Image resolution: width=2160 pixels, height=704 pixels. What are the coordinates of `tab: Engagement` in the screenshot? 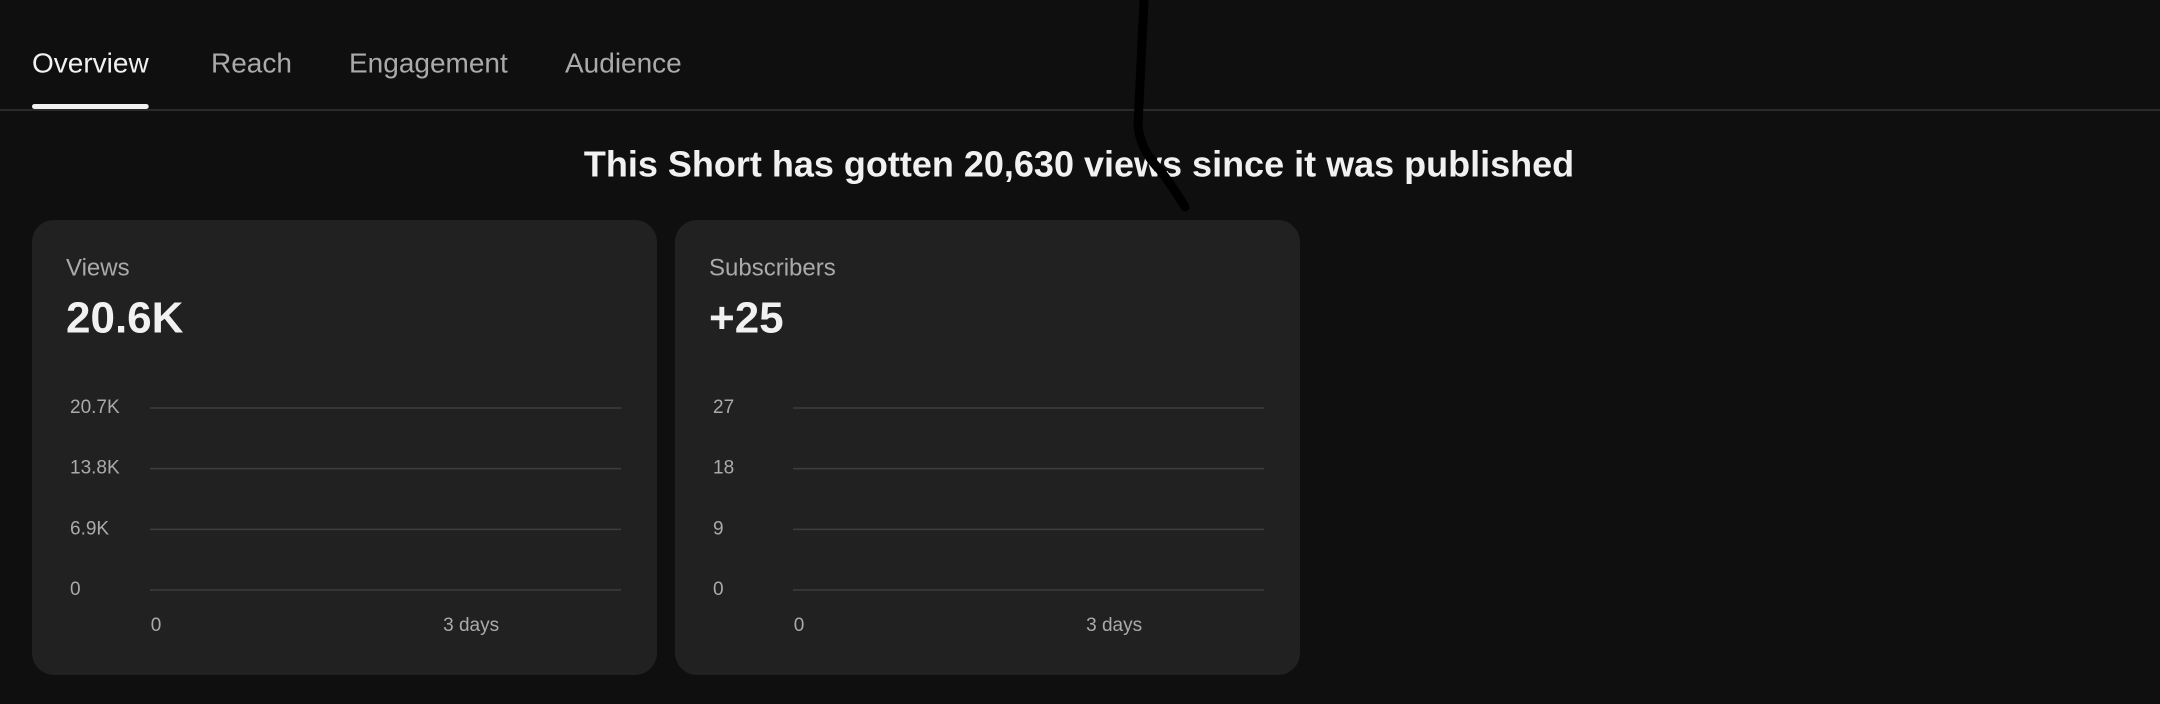 It's located at (428, 62).